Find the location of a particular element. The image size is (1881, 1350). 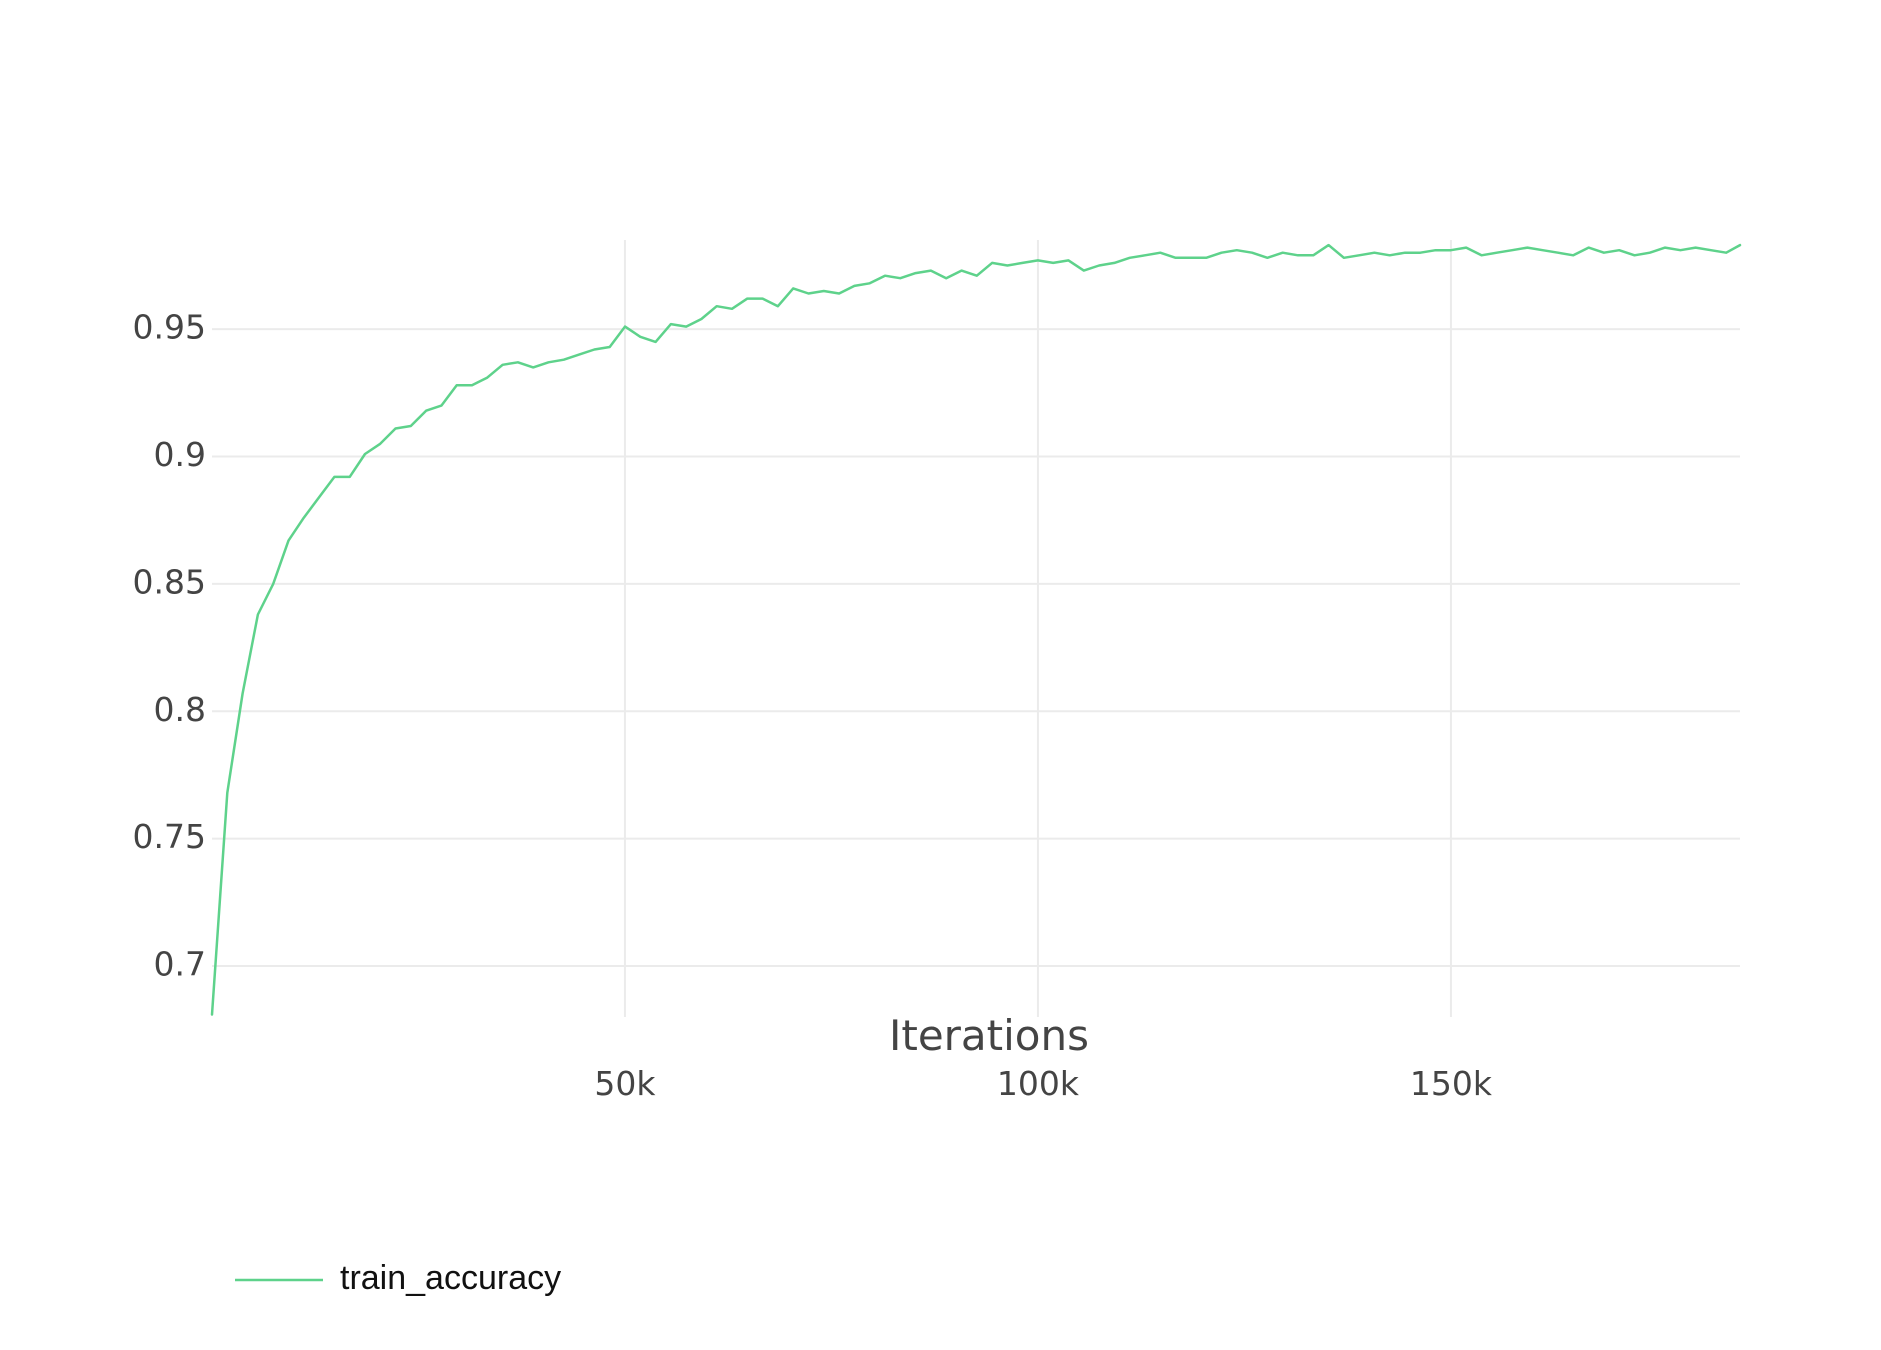

y-tick-label: 0.75 is located at coordinates (169, 836).